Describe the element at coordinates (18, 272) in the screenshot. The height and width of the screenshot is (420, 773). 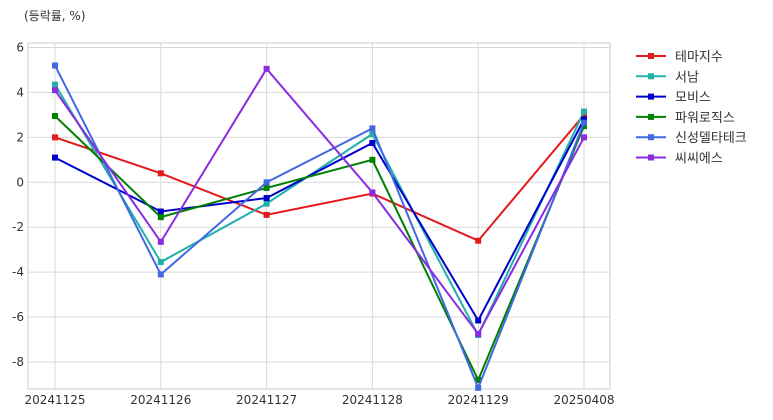
I see `y-tick-label: -4` at that location.